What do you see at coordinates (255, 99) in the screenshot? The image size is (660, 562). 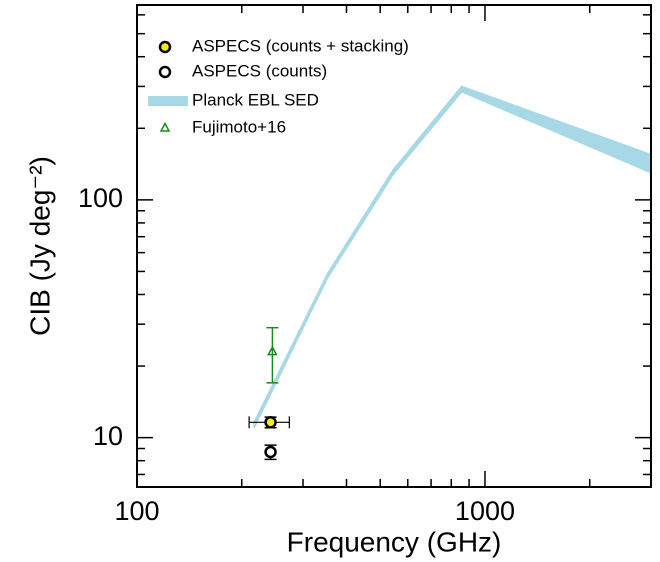 I see `legend-label: Planck EBL SED` at bounding box center [255, 99].